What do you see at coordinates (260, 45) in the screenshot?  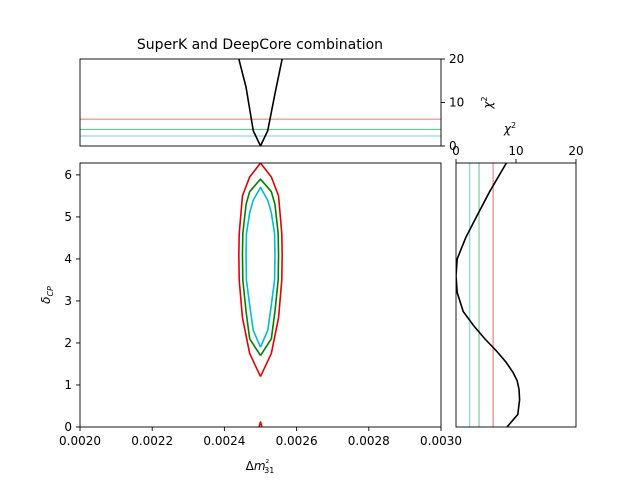 I see `chart-title: SuperK and DeepCore combination` at bounding box center [260, 45].